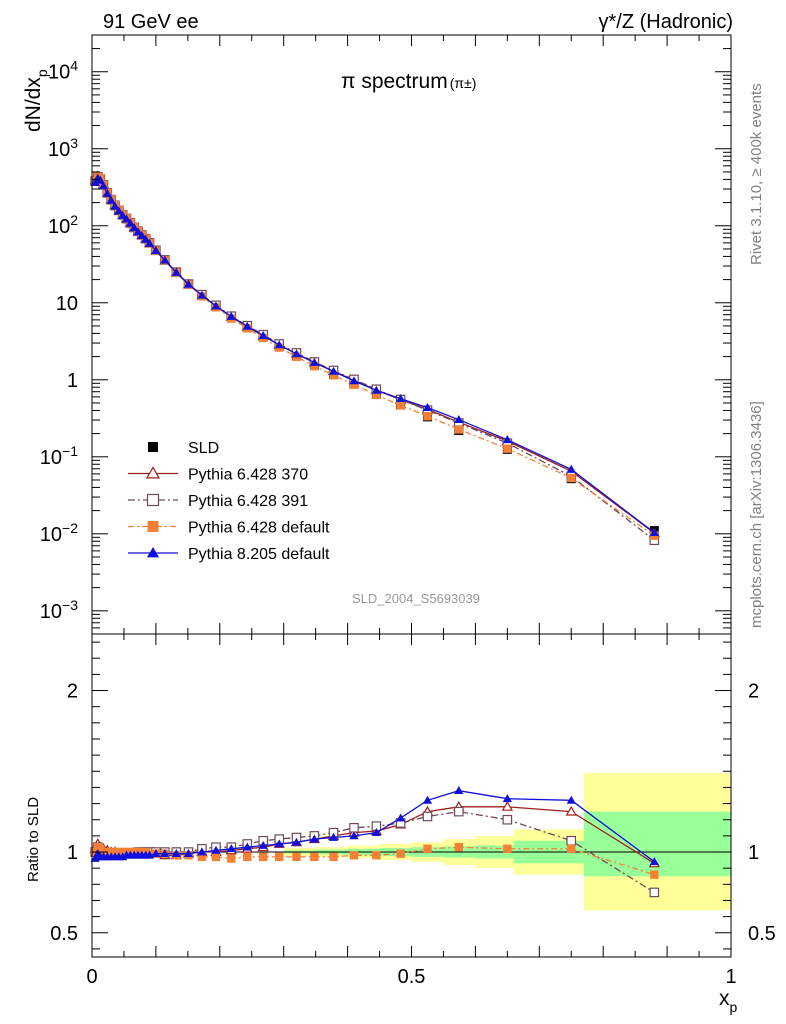 This screenshot has height=1024, width=786. What do you see at coordinates (72, 381) in the screenshot?
I see `y-tick-mantissa: 1` at bounding box center [72, 381].